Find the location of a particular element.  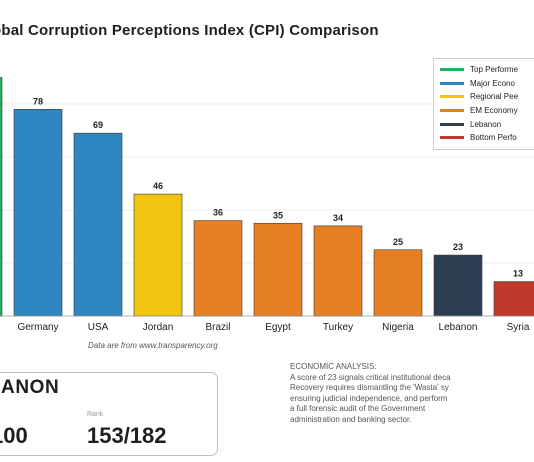

legend-item: Lebanon is located at coordinates (487, 124).